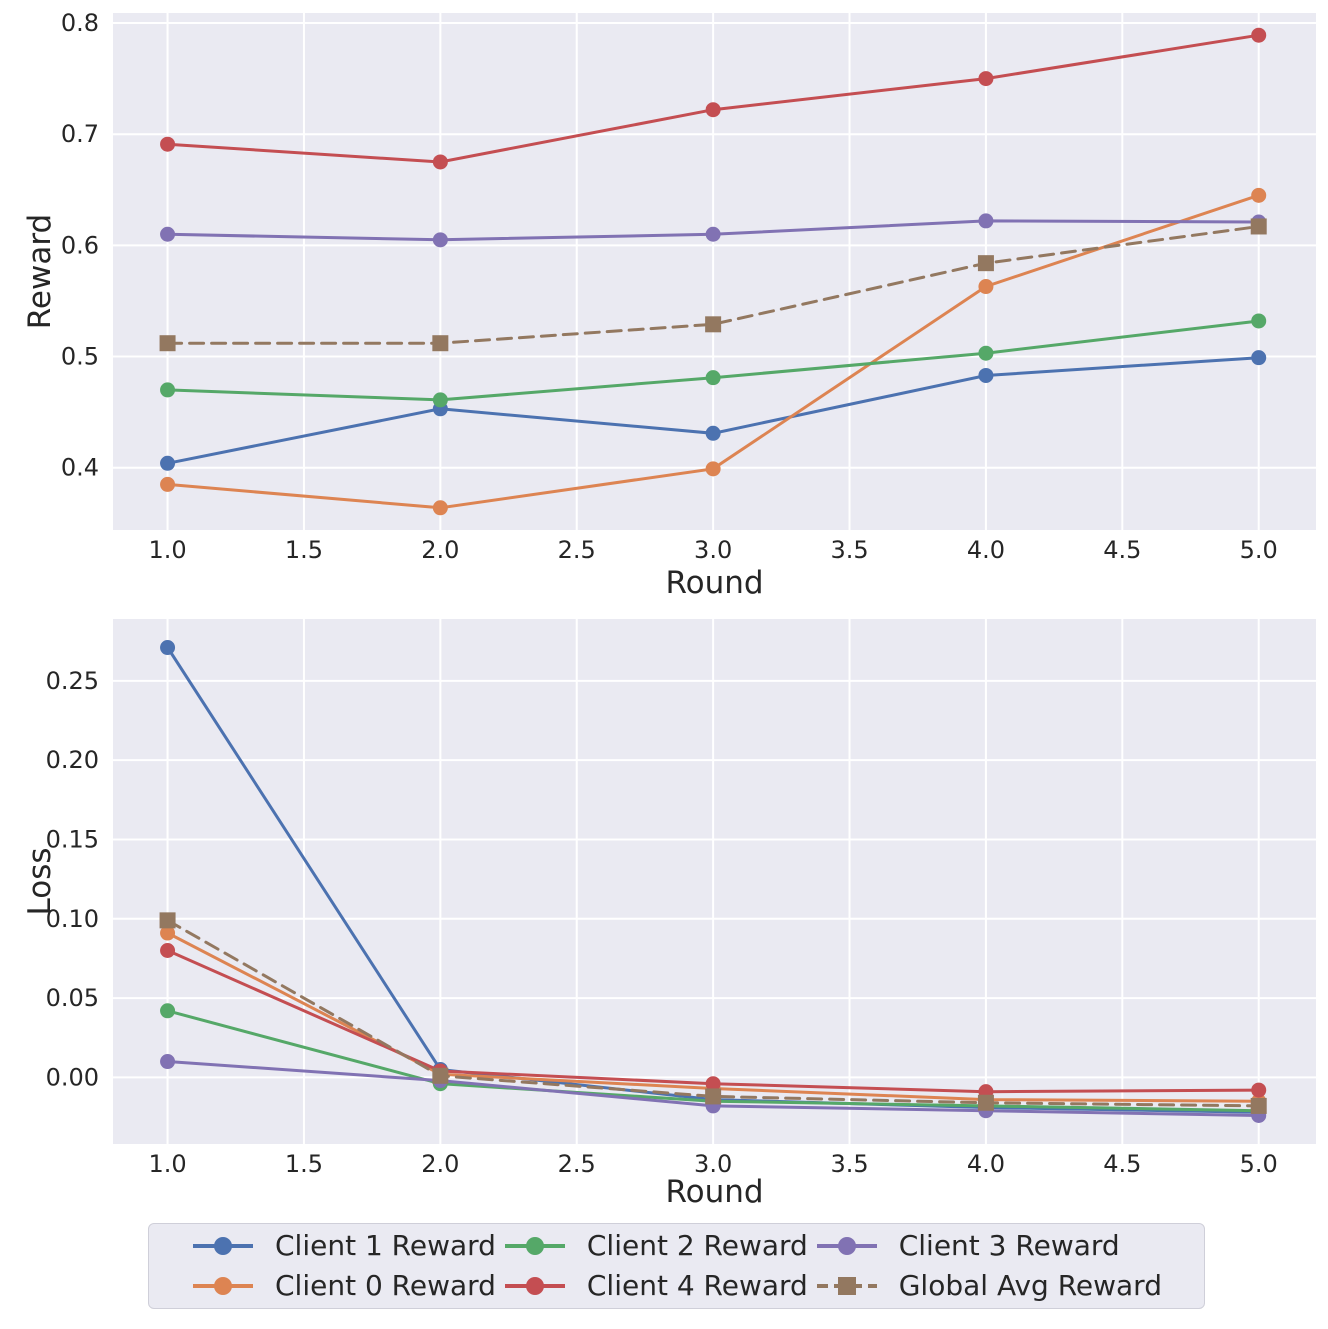 This screenshot has width=1328, height=1329. What do you see at coordinates (1009, 1245) in the screenshot?
I see `legend-label: Client 3 Reward` at bounding box center [1009, 1245].